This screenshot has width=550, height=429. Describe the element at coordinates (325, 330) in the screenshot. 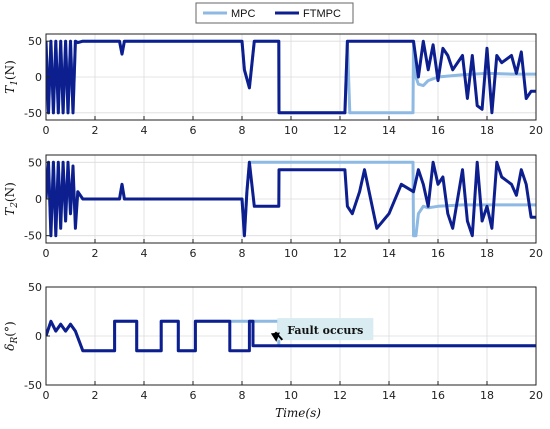

I see `annotation-label: Fault occurs` at that location.